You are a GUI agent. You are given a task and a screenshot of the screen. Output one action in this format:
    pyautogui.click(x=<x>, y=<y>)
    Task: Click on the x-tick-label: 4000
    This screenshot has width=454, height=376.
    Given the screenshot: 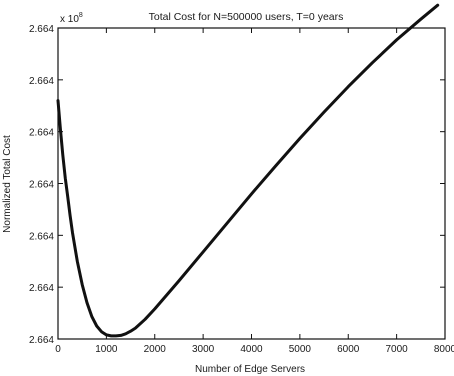 What is the action you would take?
    pyautogui.click(x=251, y=349)
    